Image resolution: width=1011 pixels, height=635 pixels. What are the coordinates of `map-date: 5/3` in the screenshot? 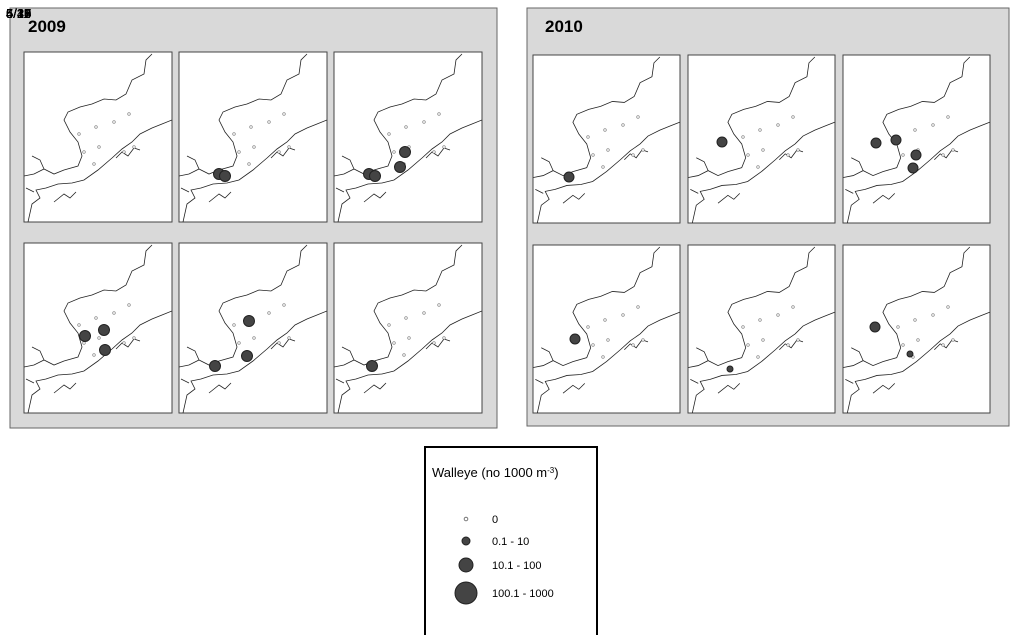 It's located at (15, 13).